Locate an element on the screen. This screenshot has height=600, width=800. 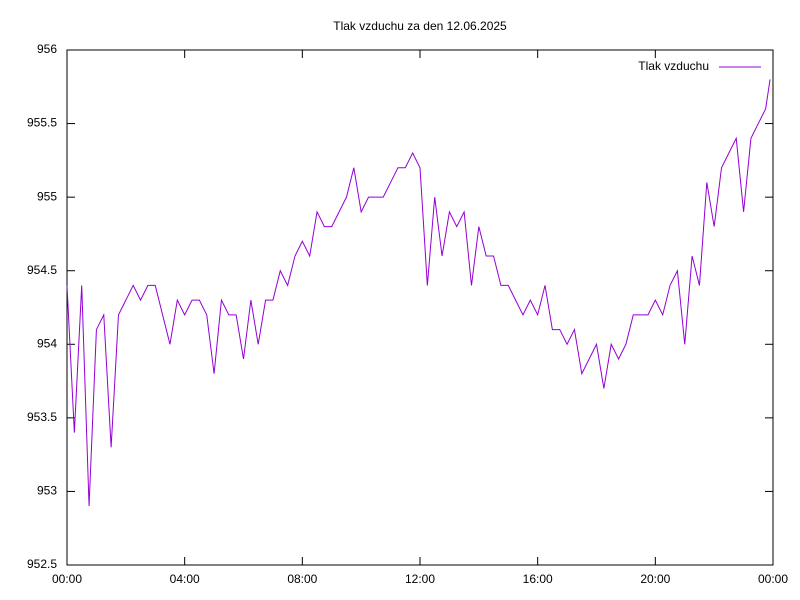
x-tick-label: 16:00 is located at coordinates (538, 579).